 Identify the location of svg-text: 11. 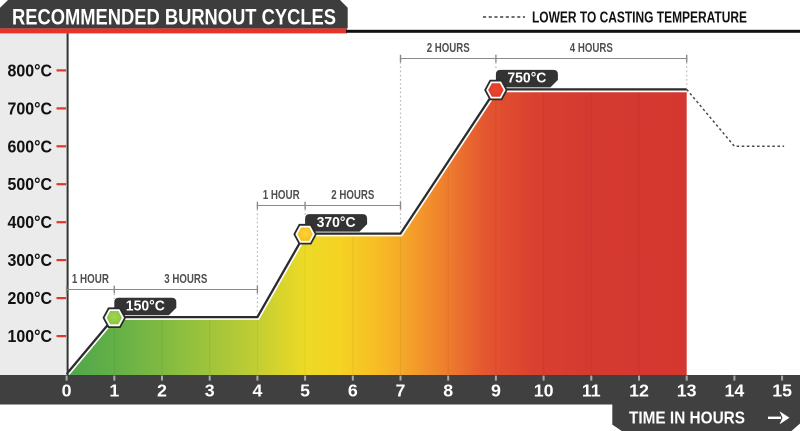
(591, 391).